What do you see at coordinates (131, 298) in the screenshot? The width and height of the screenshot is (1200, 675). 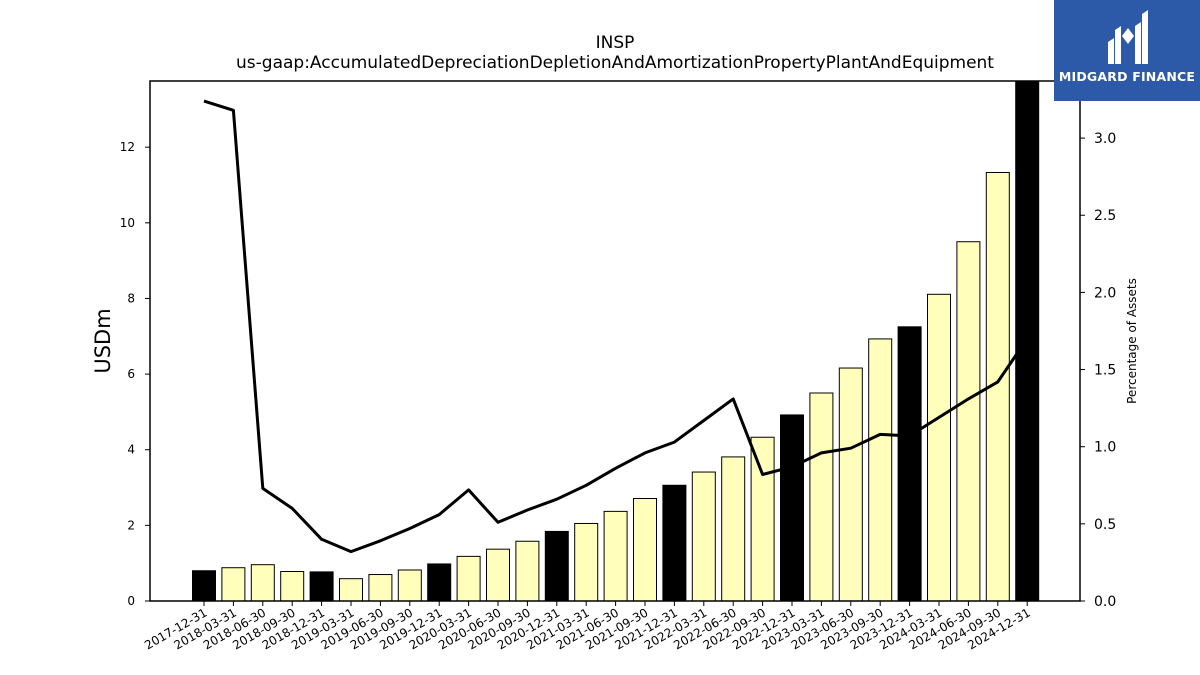 I see `y-tick-label: 8` at bounding box center [131, 298].